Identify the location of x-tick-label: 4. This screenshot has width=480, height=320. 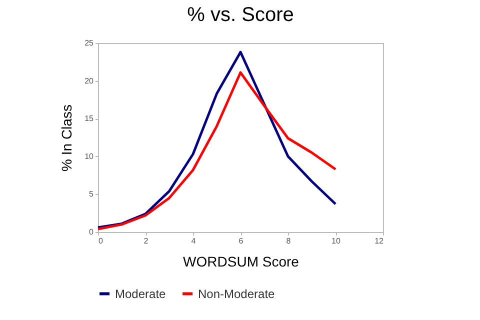
(193, 241).